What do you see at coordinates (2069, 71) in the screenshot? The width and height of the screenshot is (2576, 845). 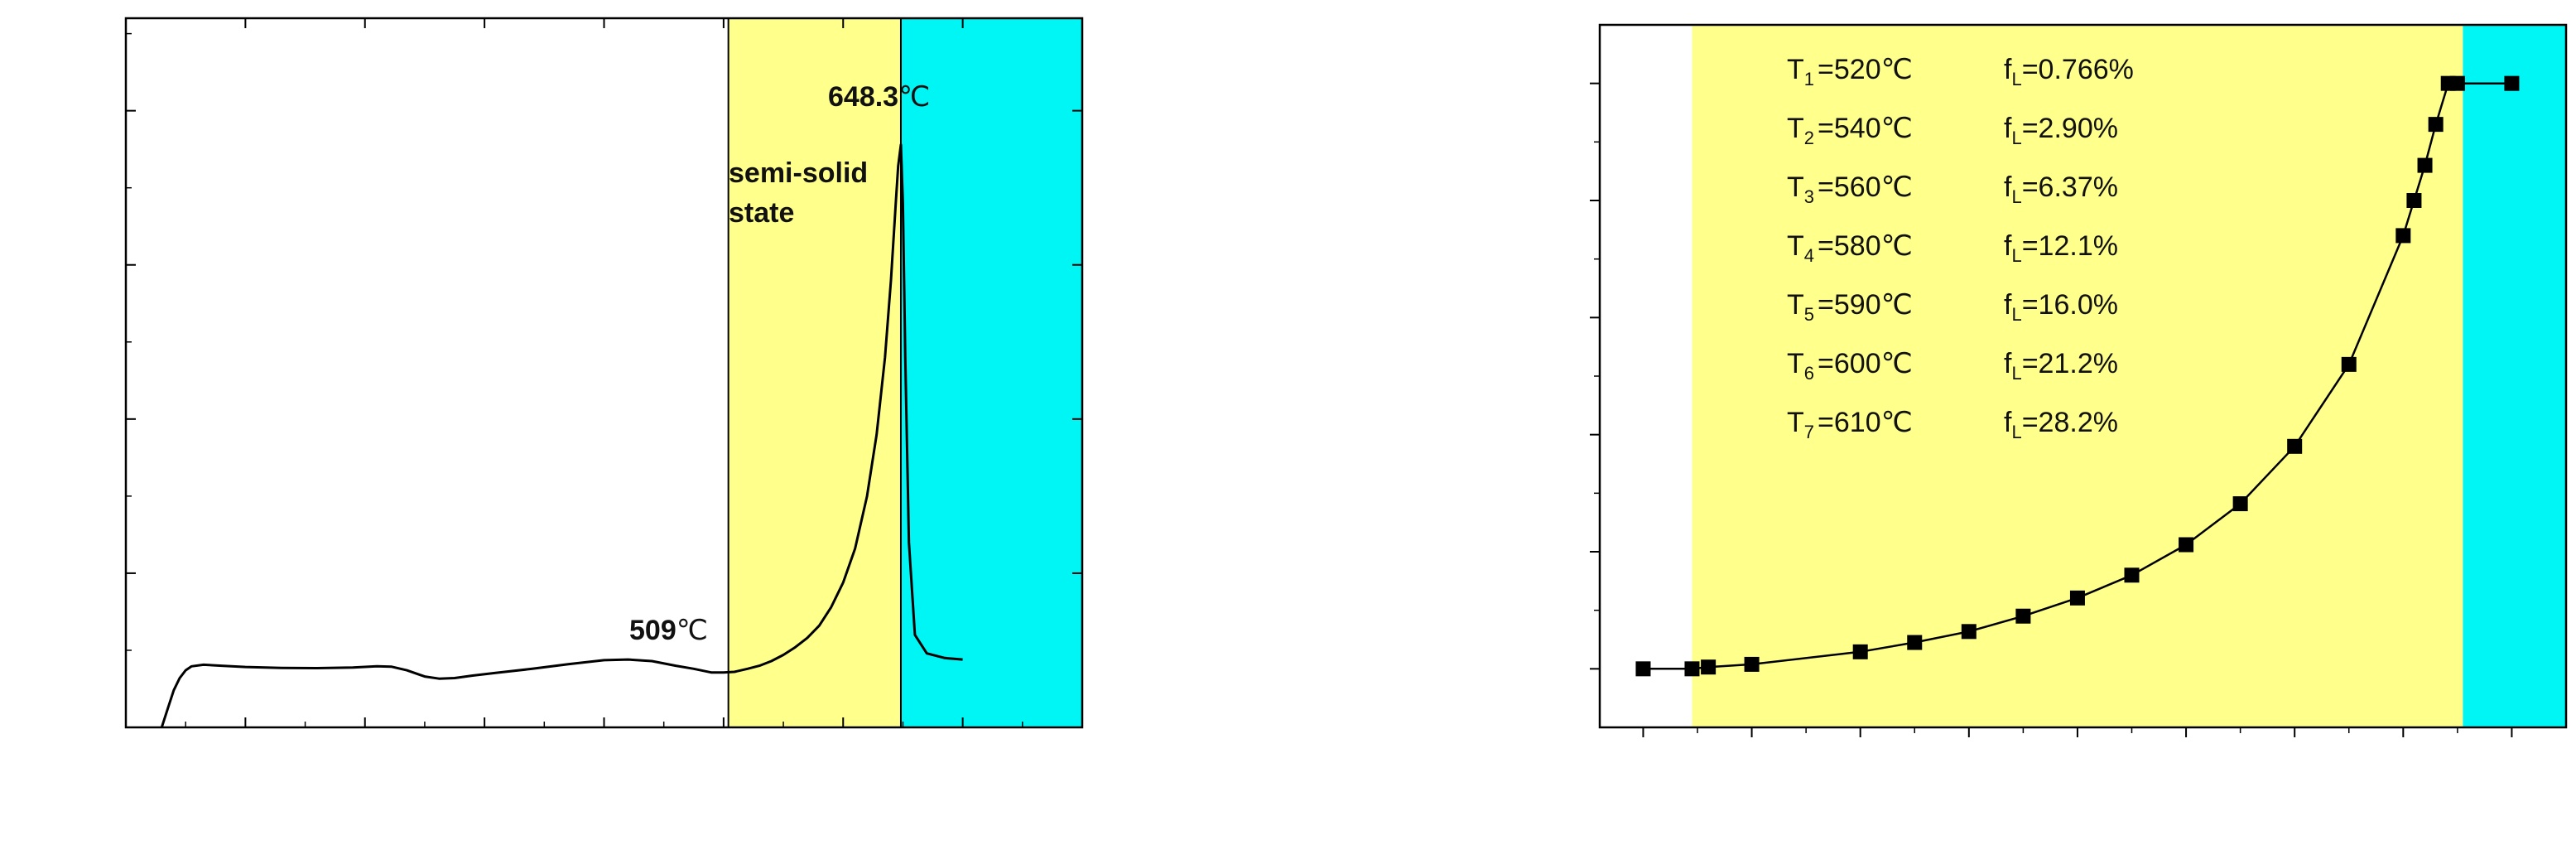 I see `legend-fraction: fL=0.766%` at bounding box center [2069, 71].